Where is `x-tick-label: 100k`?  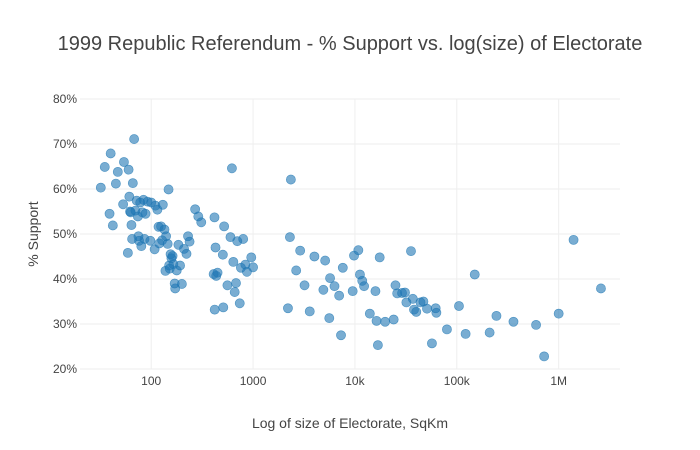
x-tick-label: 100k is located at coordinates (457, 381).